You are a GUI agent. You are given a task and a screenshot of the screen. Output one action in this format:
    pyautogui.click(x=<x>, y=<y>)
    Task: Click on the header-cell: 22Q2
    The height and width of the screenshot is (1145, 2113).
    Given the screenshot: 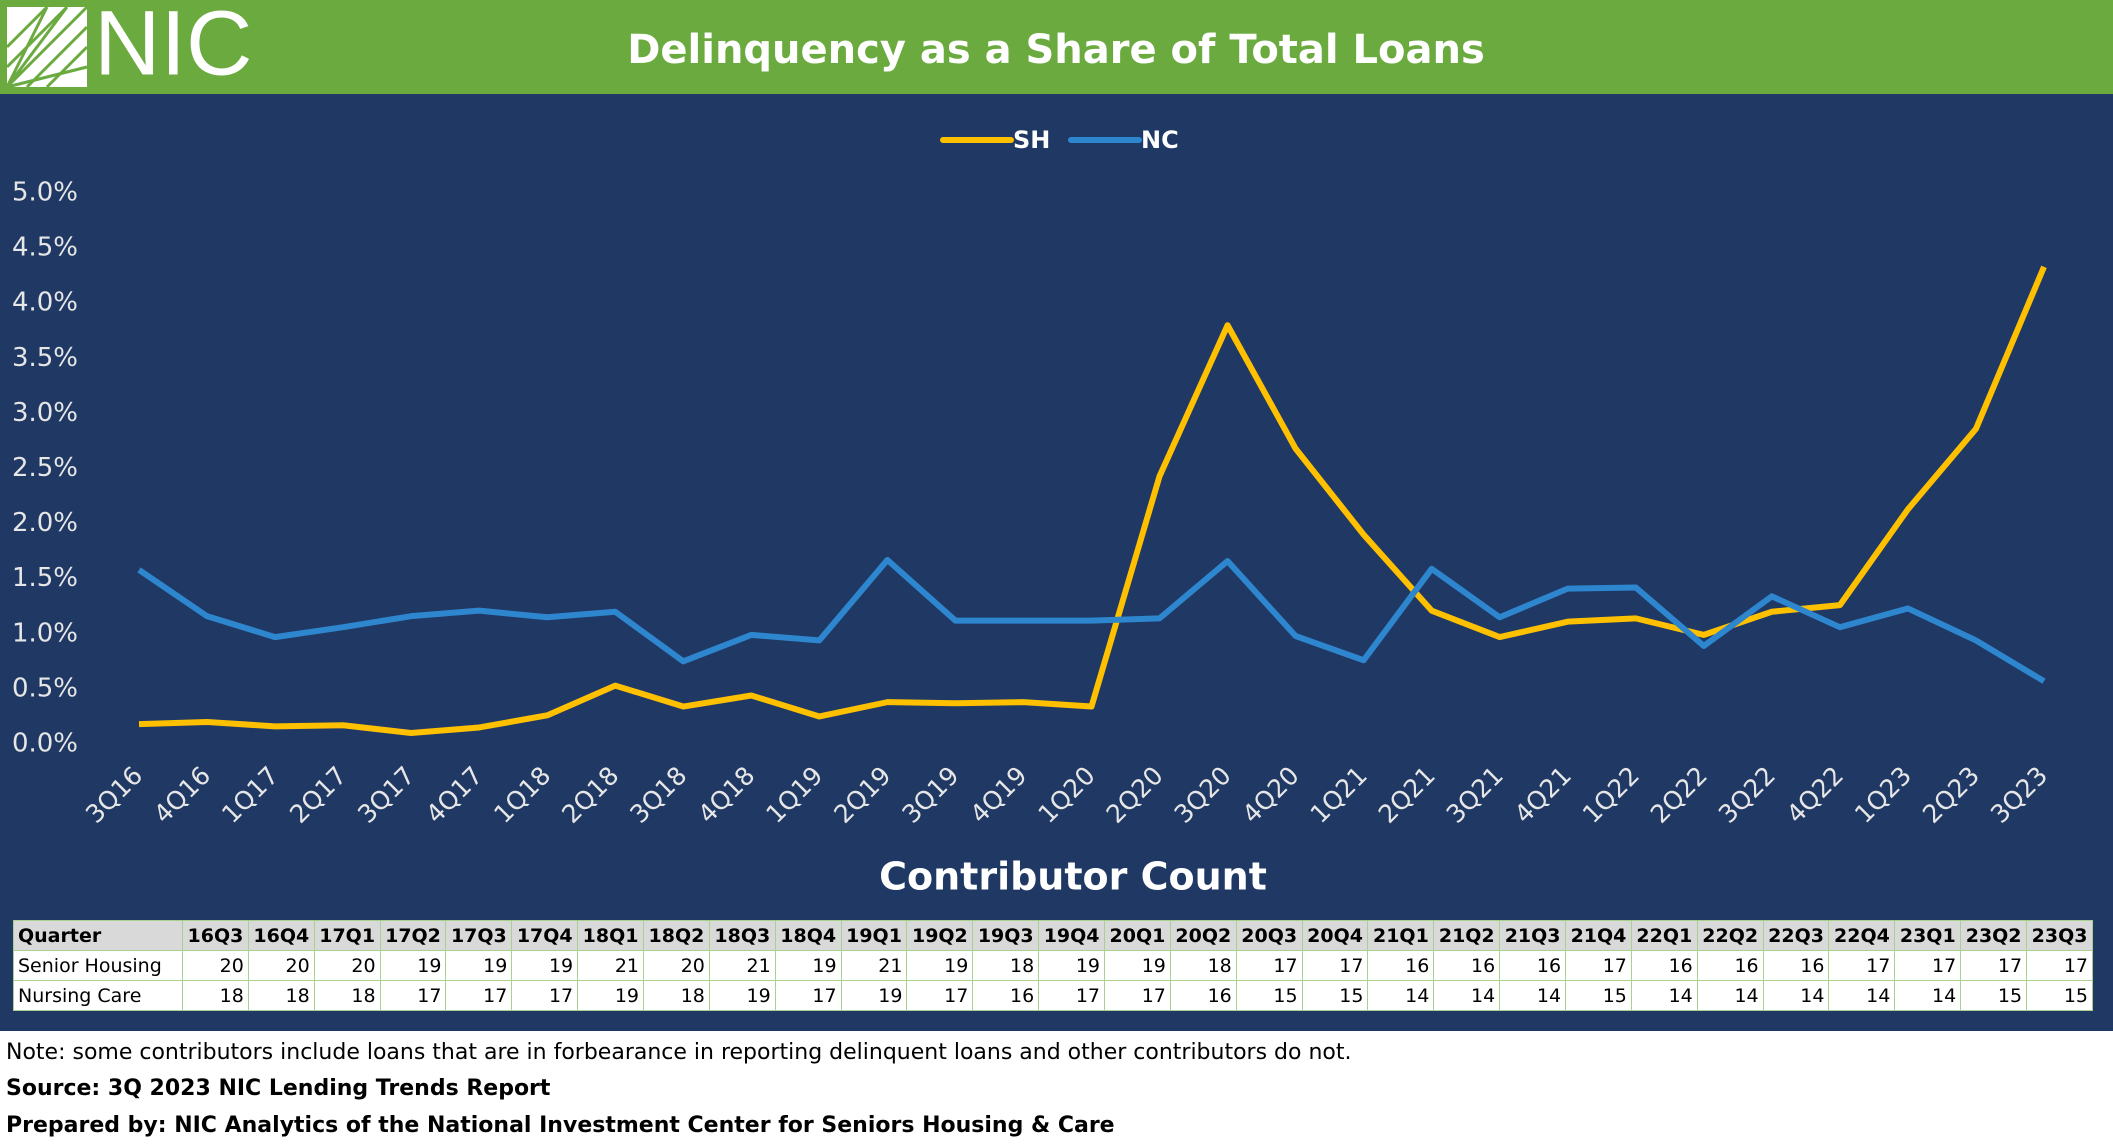 What is the action you would take?
    pyautogui.click(x=1730, y=935)
    